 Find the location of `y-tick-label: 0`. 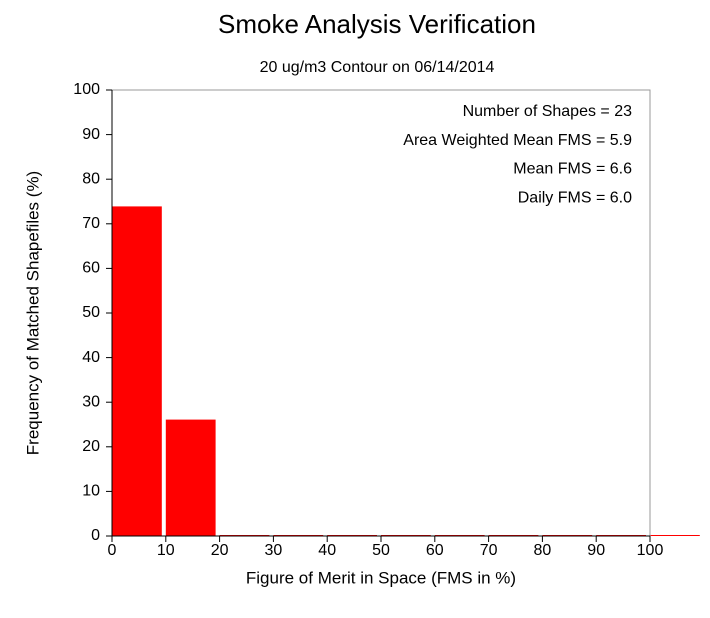

y-tick-label: 0 is located at coordinates (95, 535).